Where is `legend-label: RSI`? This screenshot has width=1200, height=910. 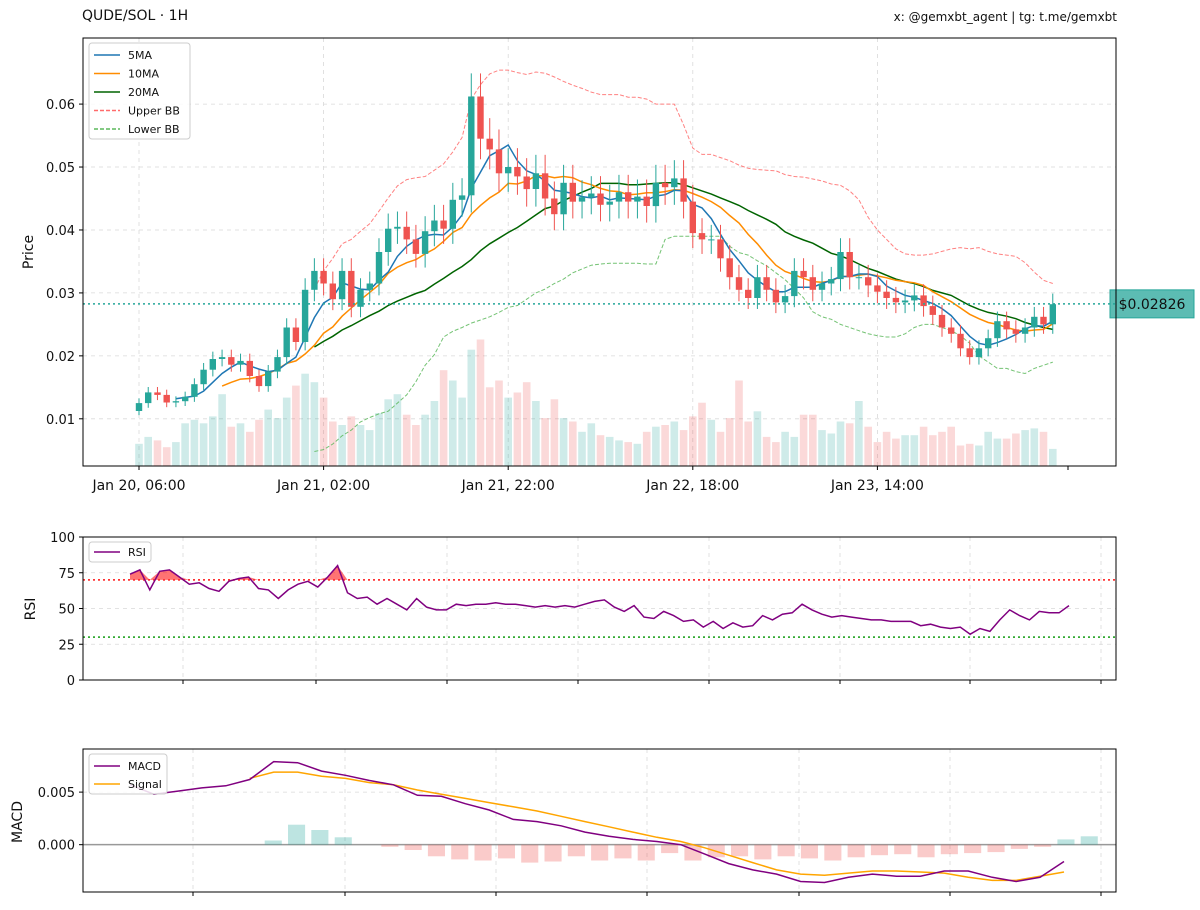
legend-label: RSI is located at coordinates (137, 552).